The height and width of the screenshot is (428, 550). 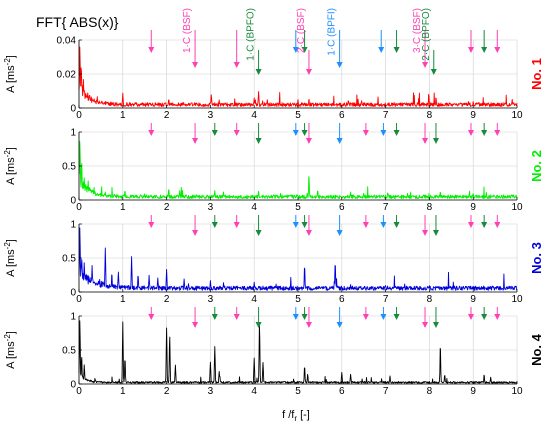 What do you see at coordinates (536, 349) in the screenshot?
I see `panel-label: No. 4` at bounding box center [536, 349].